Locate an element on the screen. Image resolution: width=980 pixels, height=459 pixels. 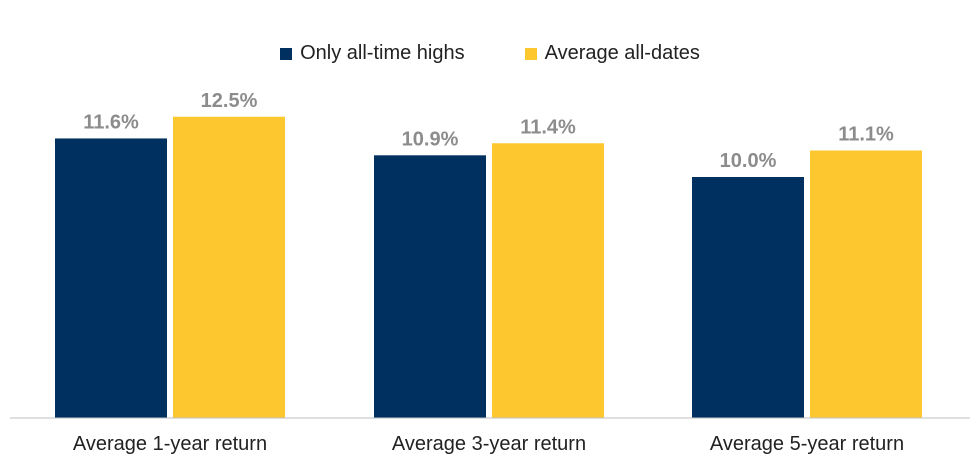
legend-item-all-dates: Average all-dates is located at coordinates (612, 53).